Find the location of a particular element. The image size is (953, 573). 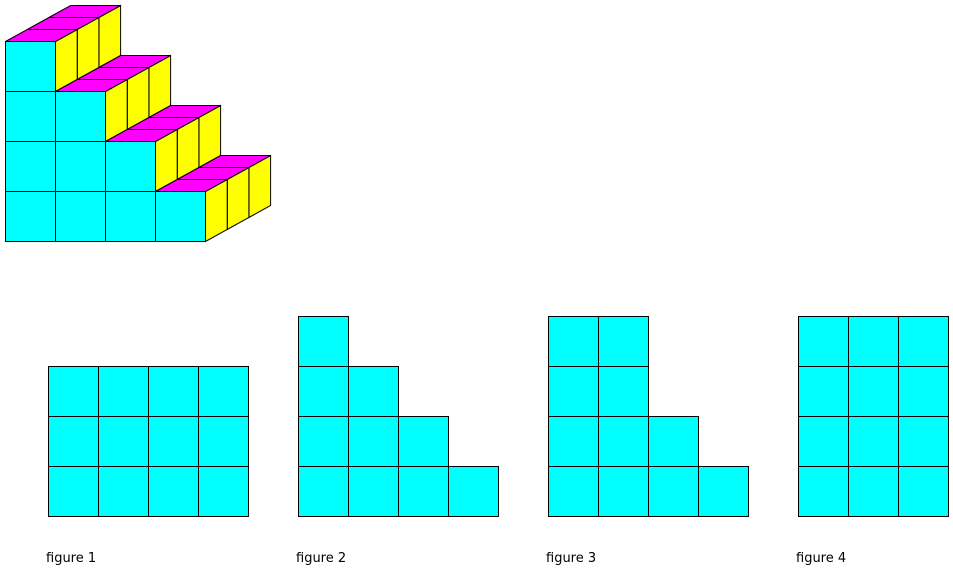

figure-3-label: figure 3 is located at coordinates (571, 558).